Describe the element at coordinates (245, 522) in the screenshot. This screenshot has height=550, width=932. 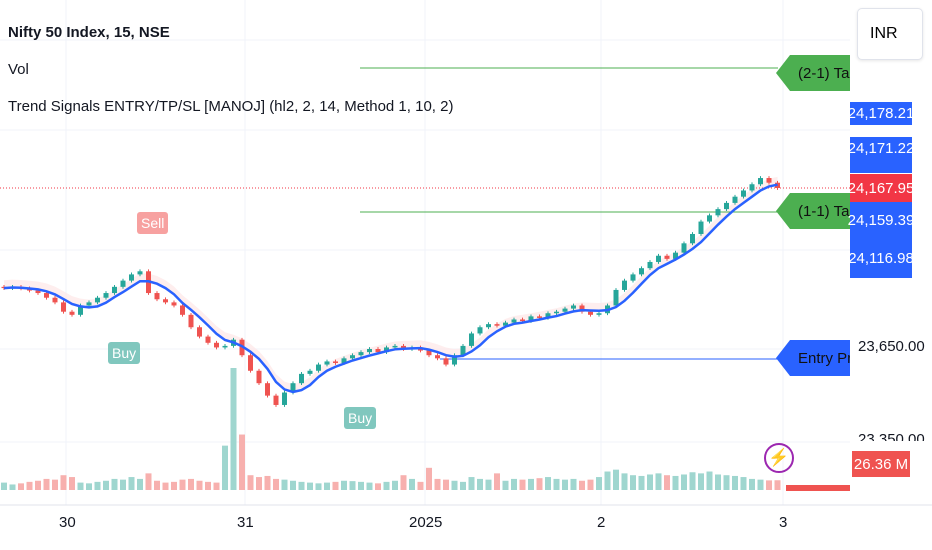
I see `time-label: 31` at that location.